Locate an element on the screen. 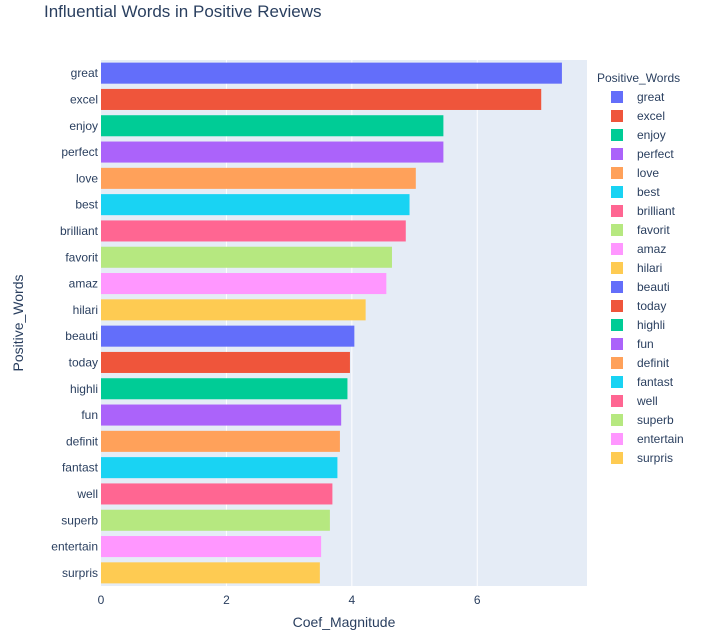 The image size is (713, 641). y-tick-label: fantast is located at coordinates (80, 468).